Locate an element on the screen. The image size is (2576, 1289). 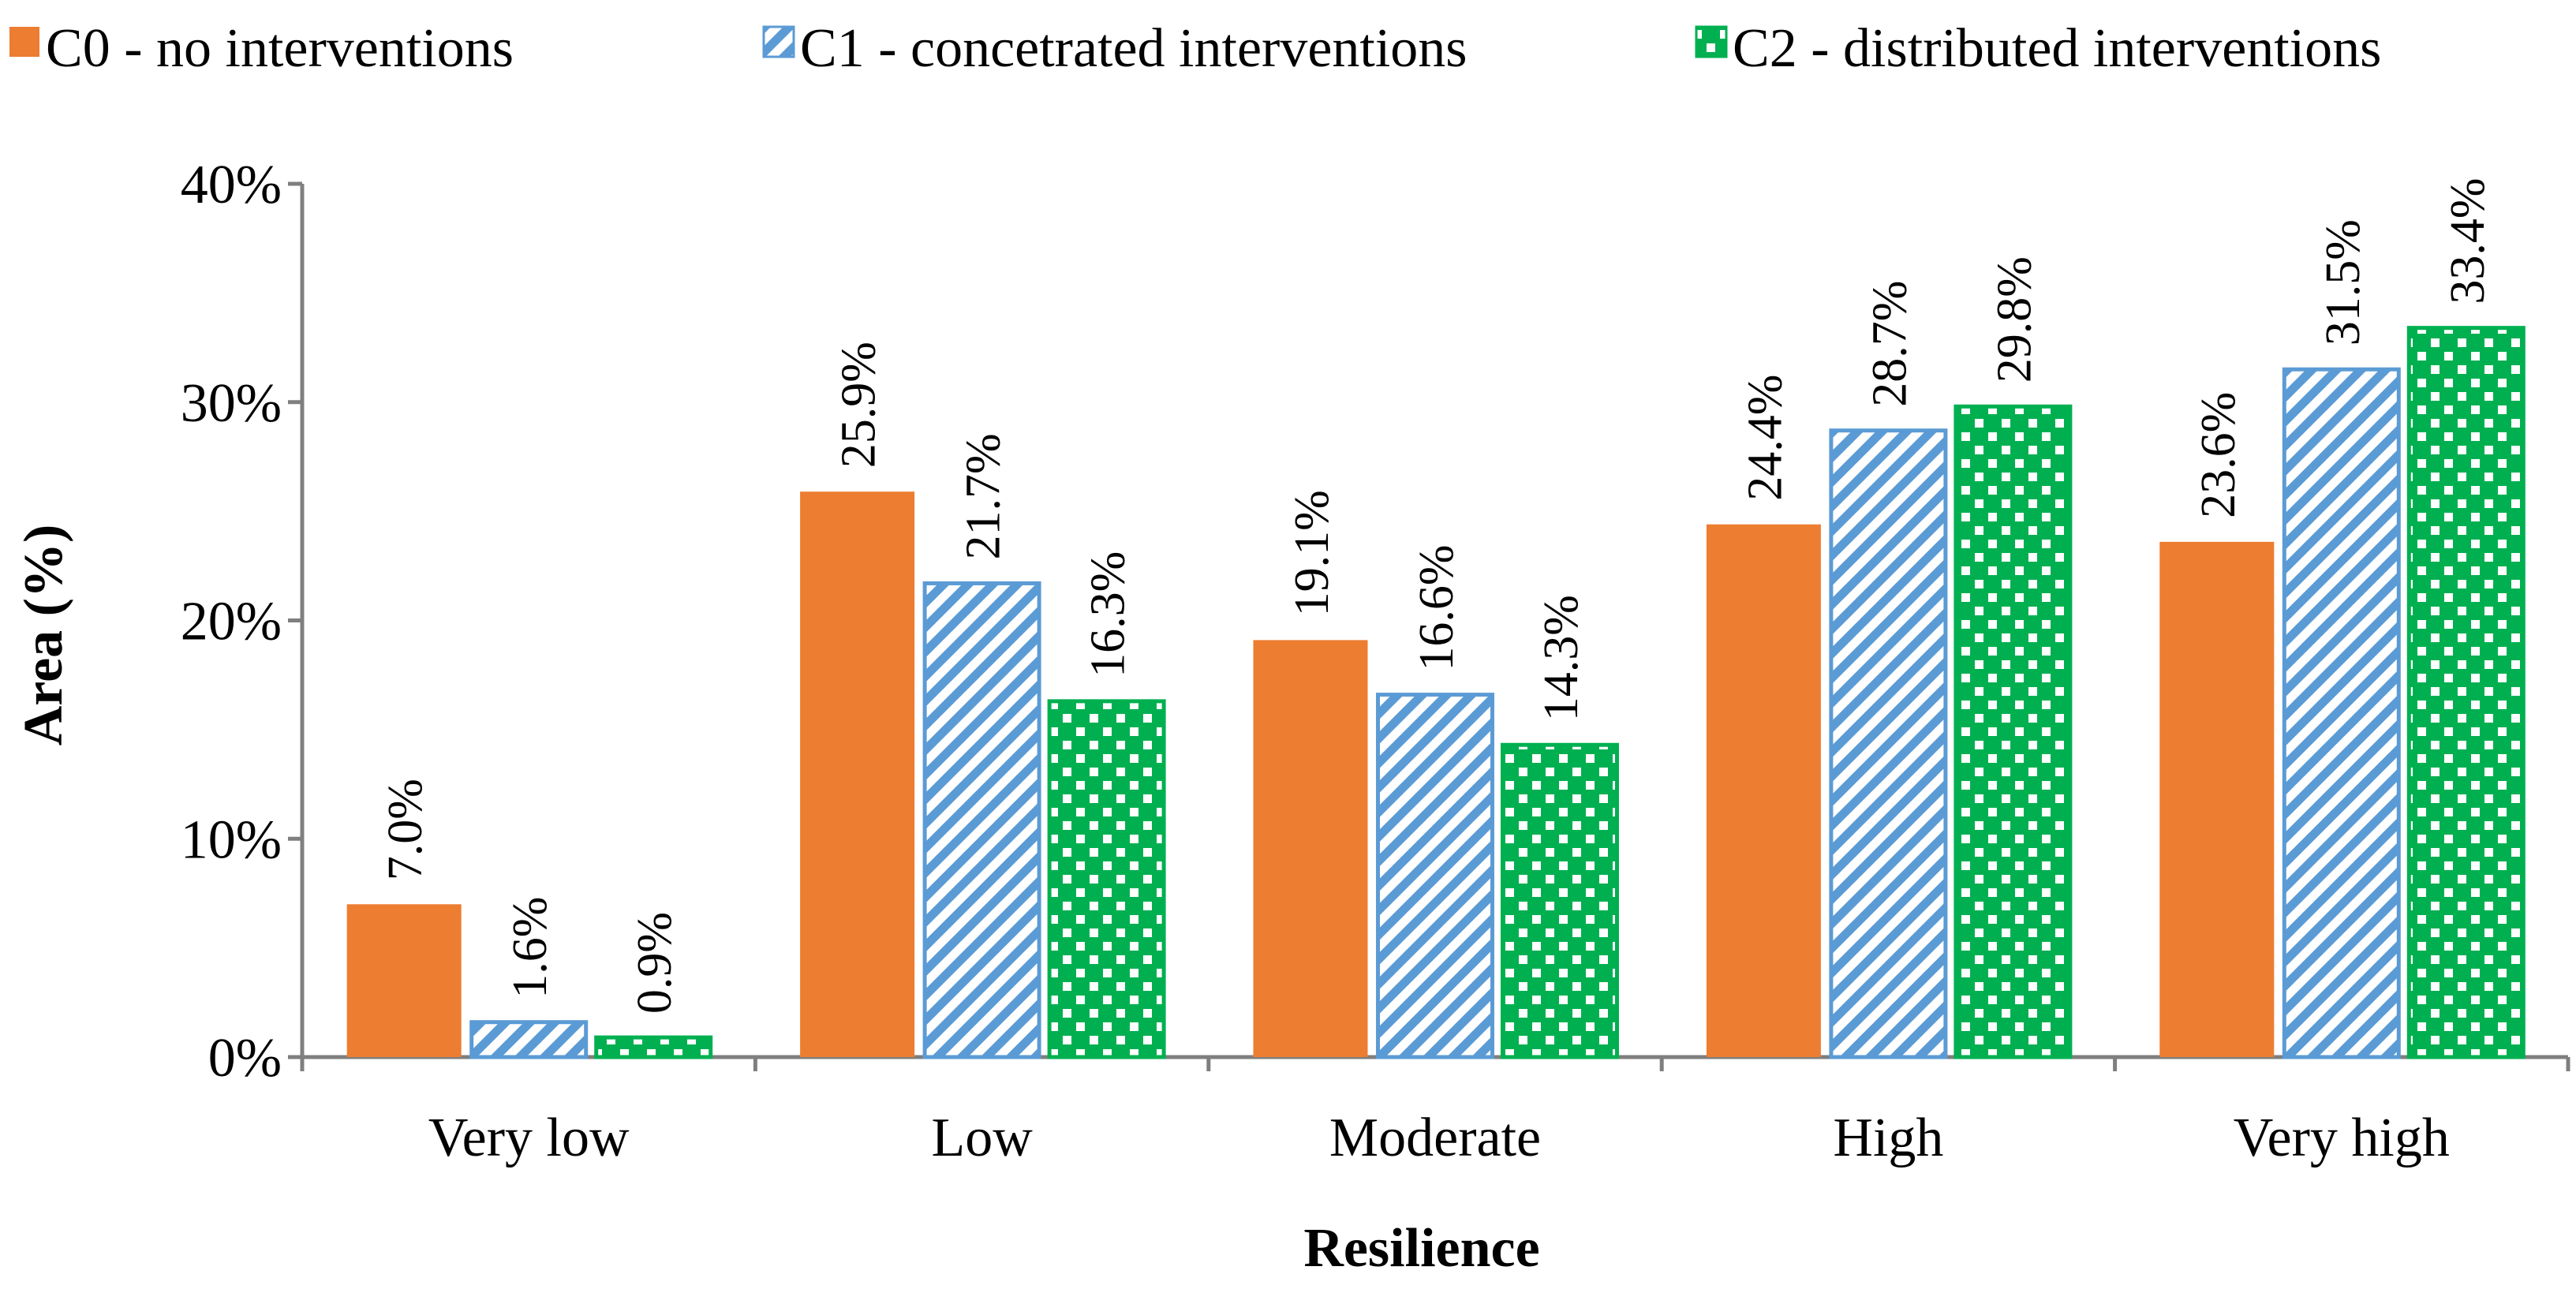
y-axis-ticks: 0% 10% 20% 30% 40% is located at coordinates (241, 622).